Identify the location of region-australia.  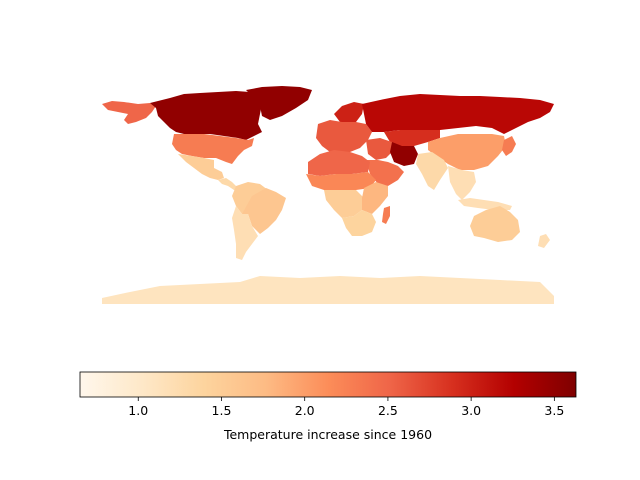
(495, 224).